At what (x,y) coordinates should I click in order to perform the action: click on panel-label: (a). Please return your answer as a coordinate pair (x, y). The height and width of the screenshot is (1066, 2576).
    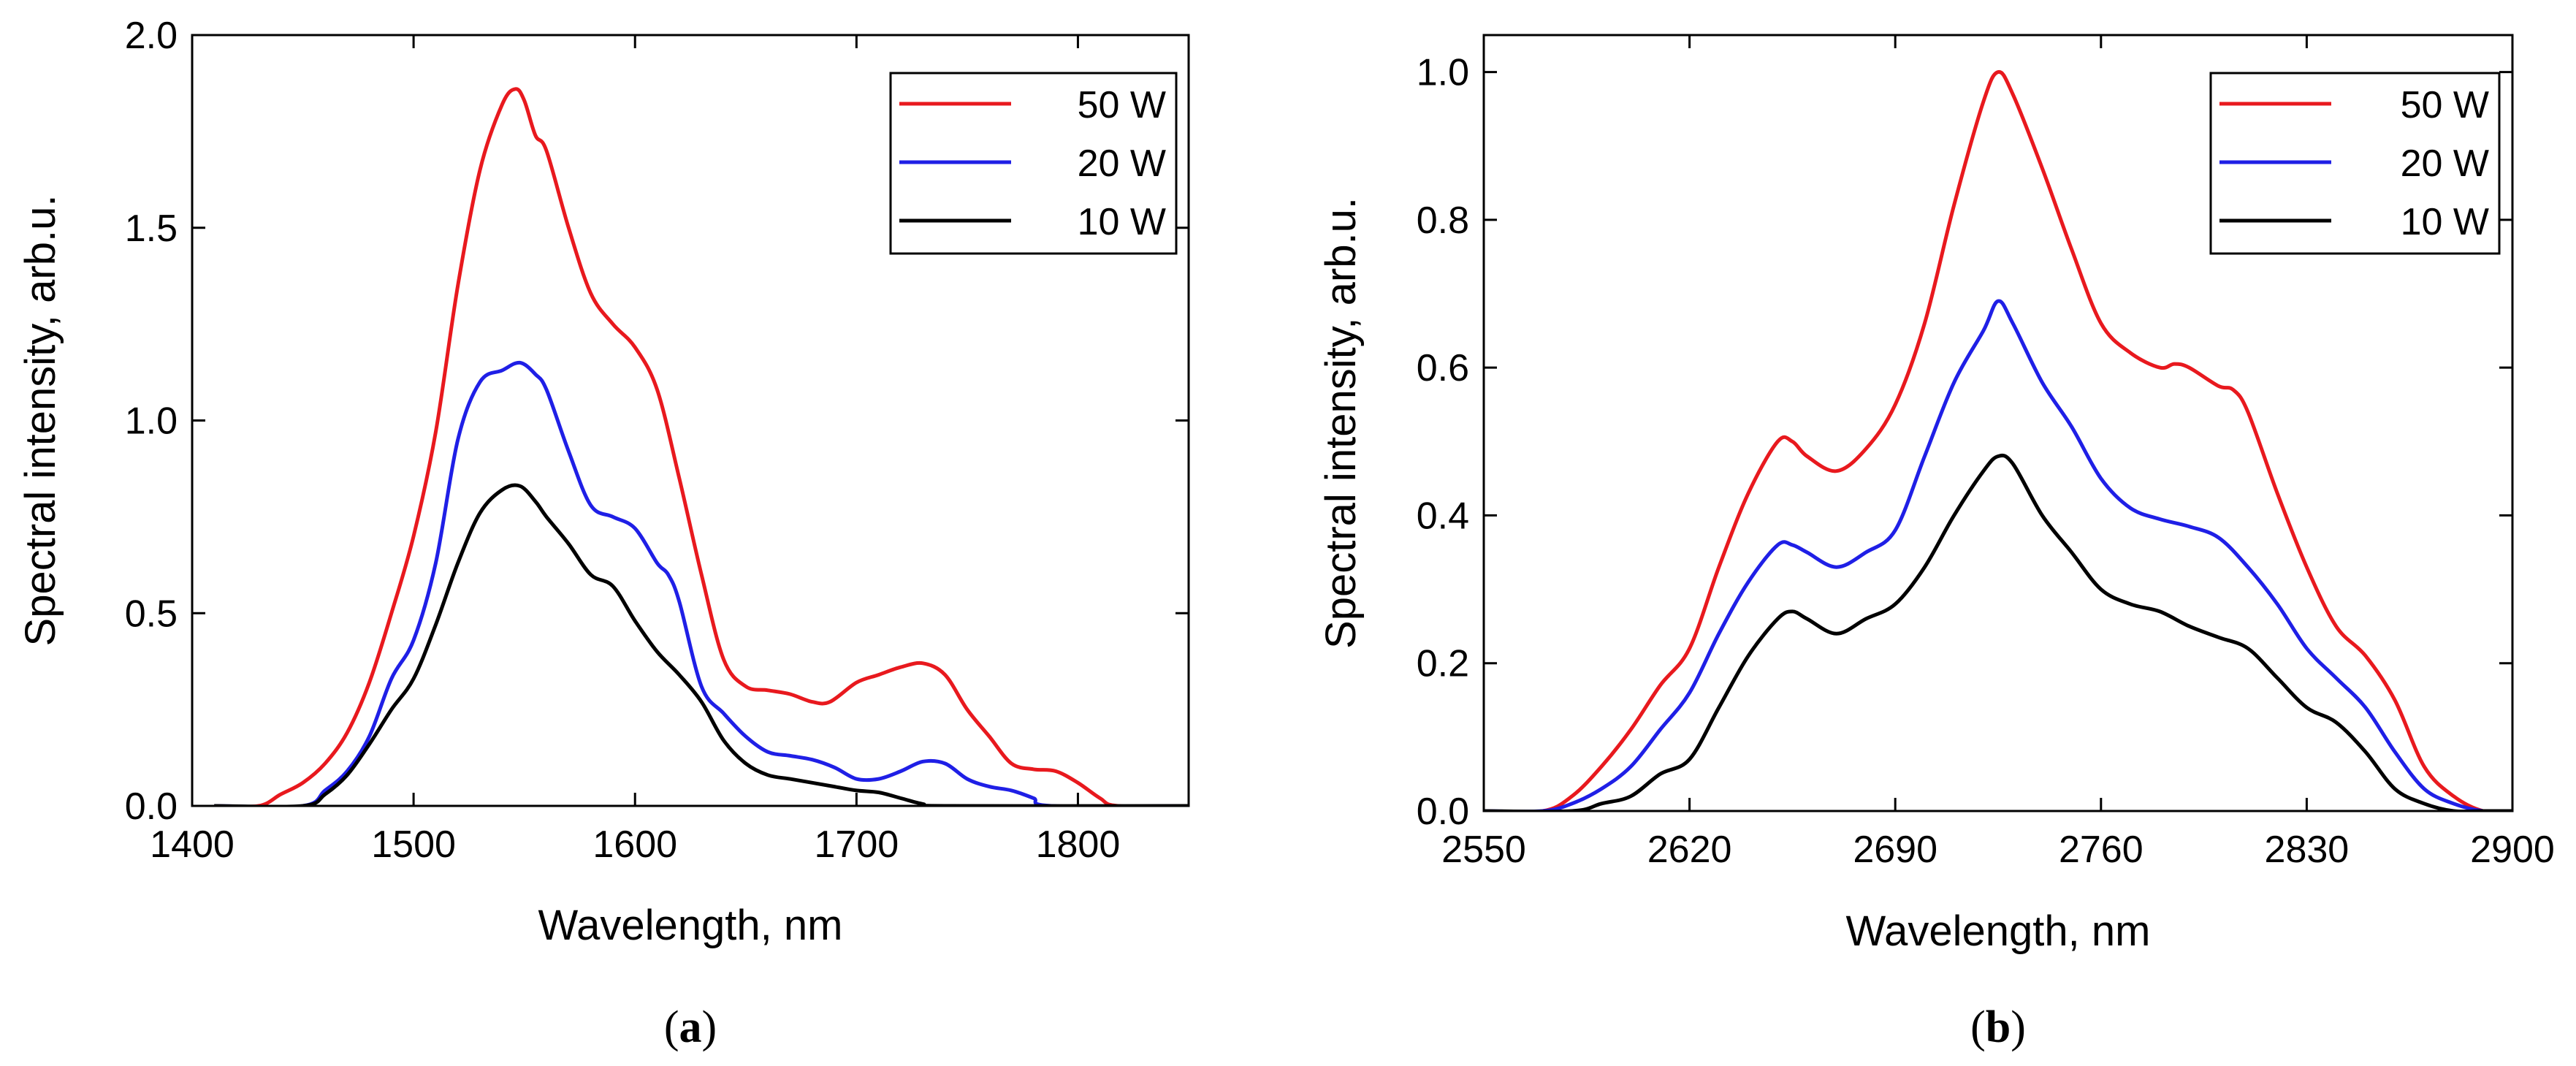
    Looking at the image, I should click on (691, 1027).